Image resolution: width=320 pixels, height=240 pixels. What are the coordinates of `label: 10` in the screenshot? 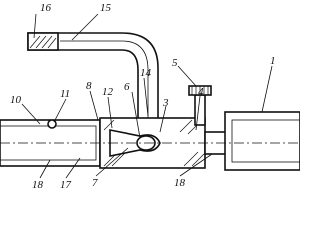 It's located at (16, 100).